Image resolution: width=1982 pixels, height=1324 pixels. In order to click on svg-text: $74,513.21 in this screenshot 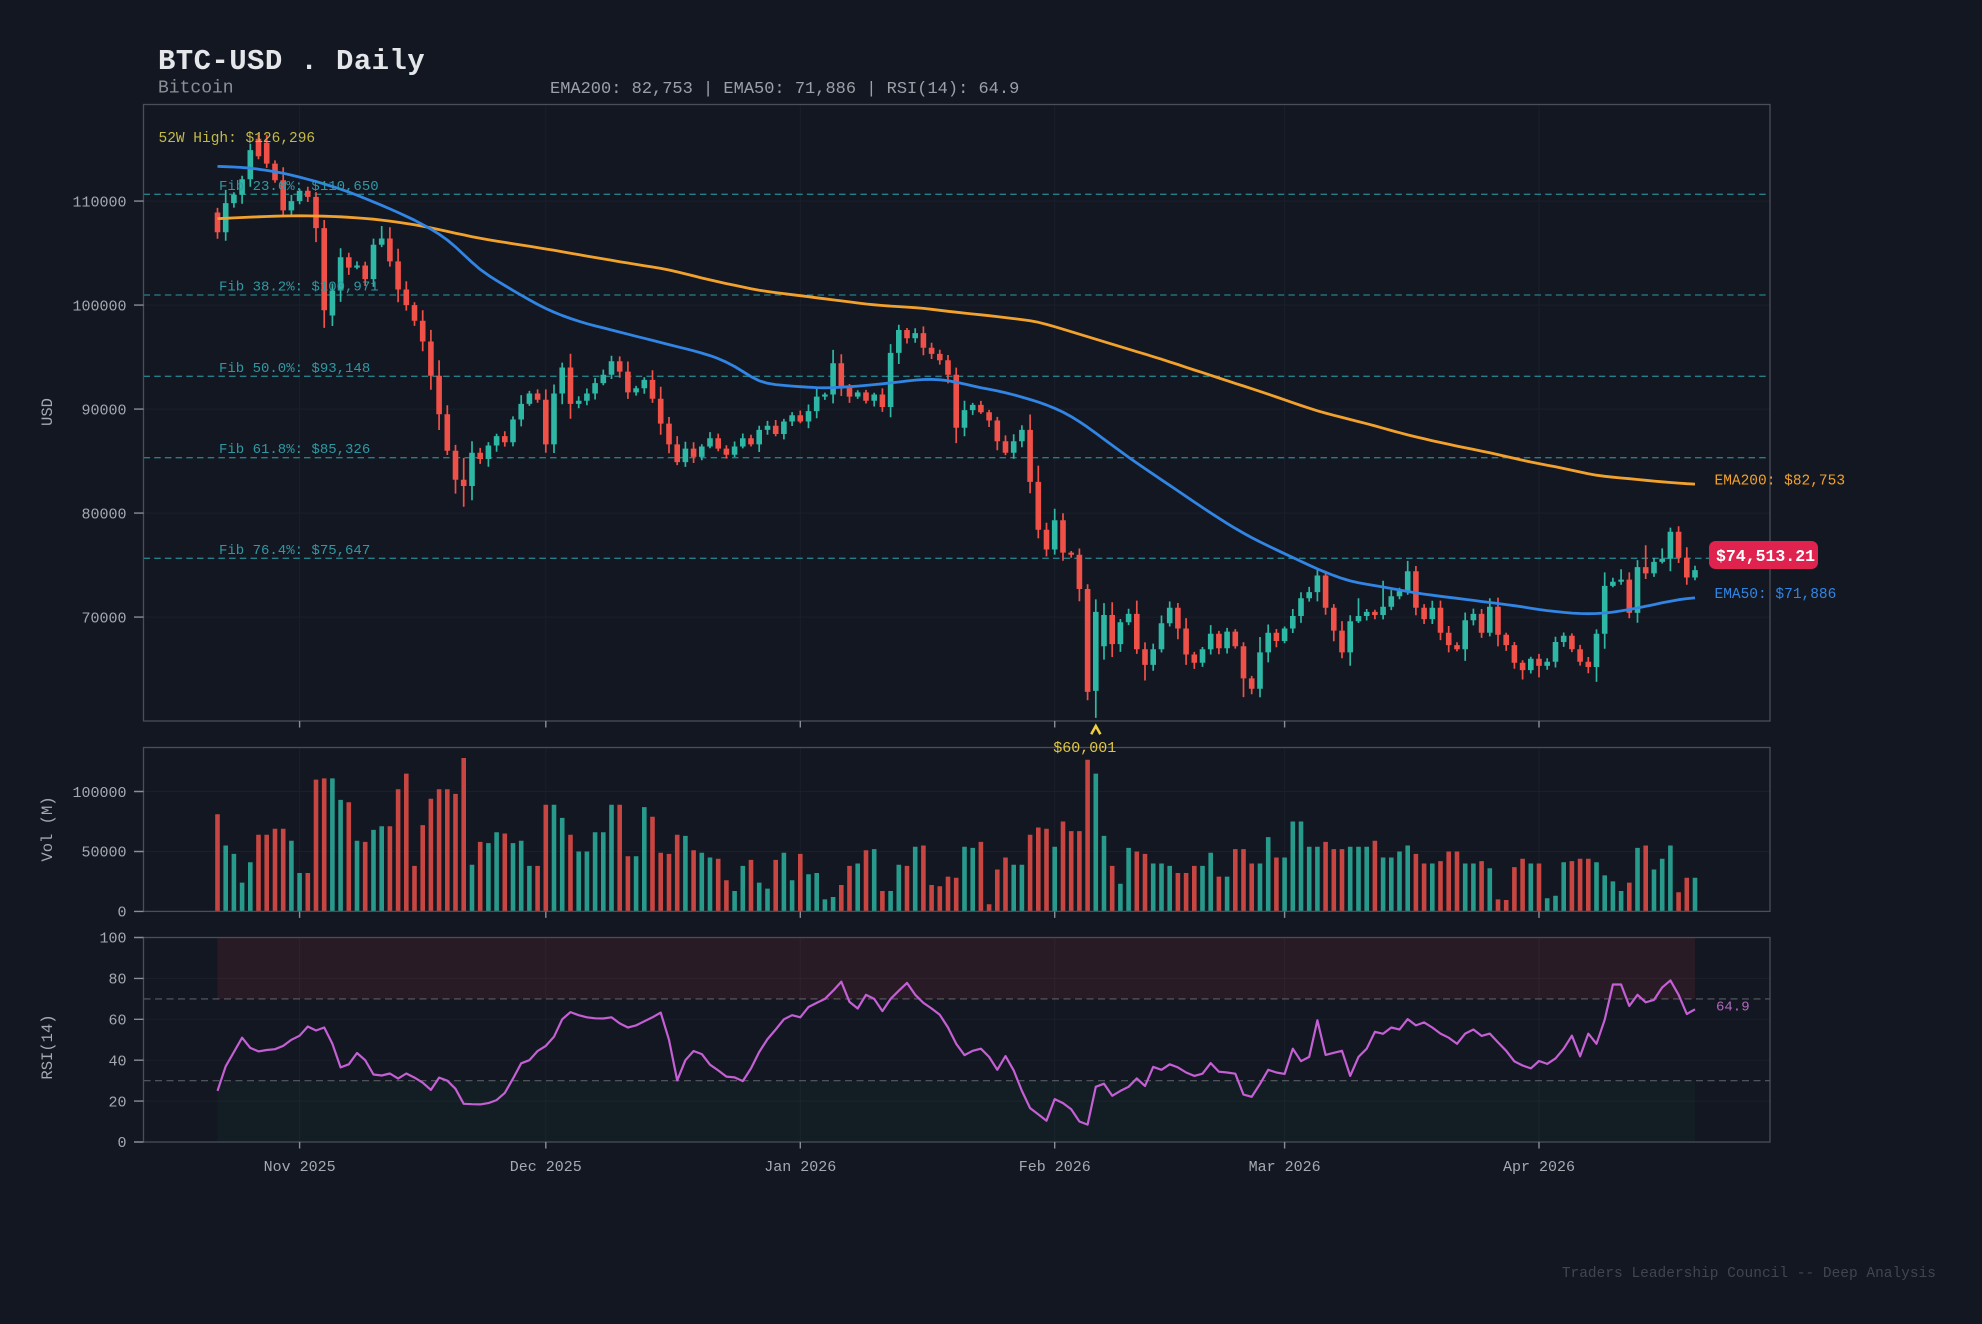, I will do `click(1765, 556)`.